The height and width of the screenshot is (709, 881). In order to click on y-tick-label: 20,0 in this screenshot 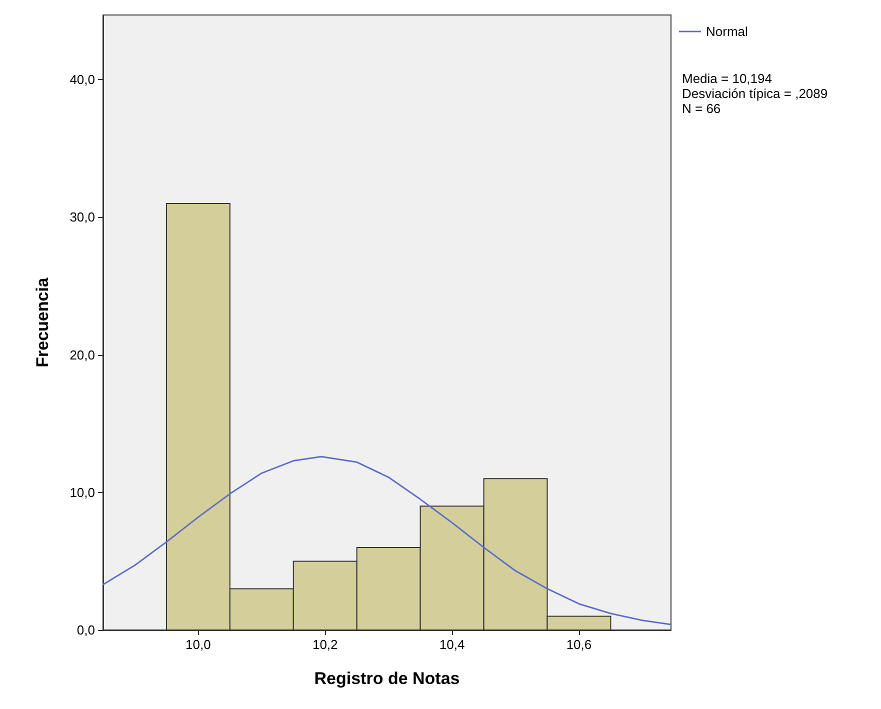, I will do `click(82, 354)`.